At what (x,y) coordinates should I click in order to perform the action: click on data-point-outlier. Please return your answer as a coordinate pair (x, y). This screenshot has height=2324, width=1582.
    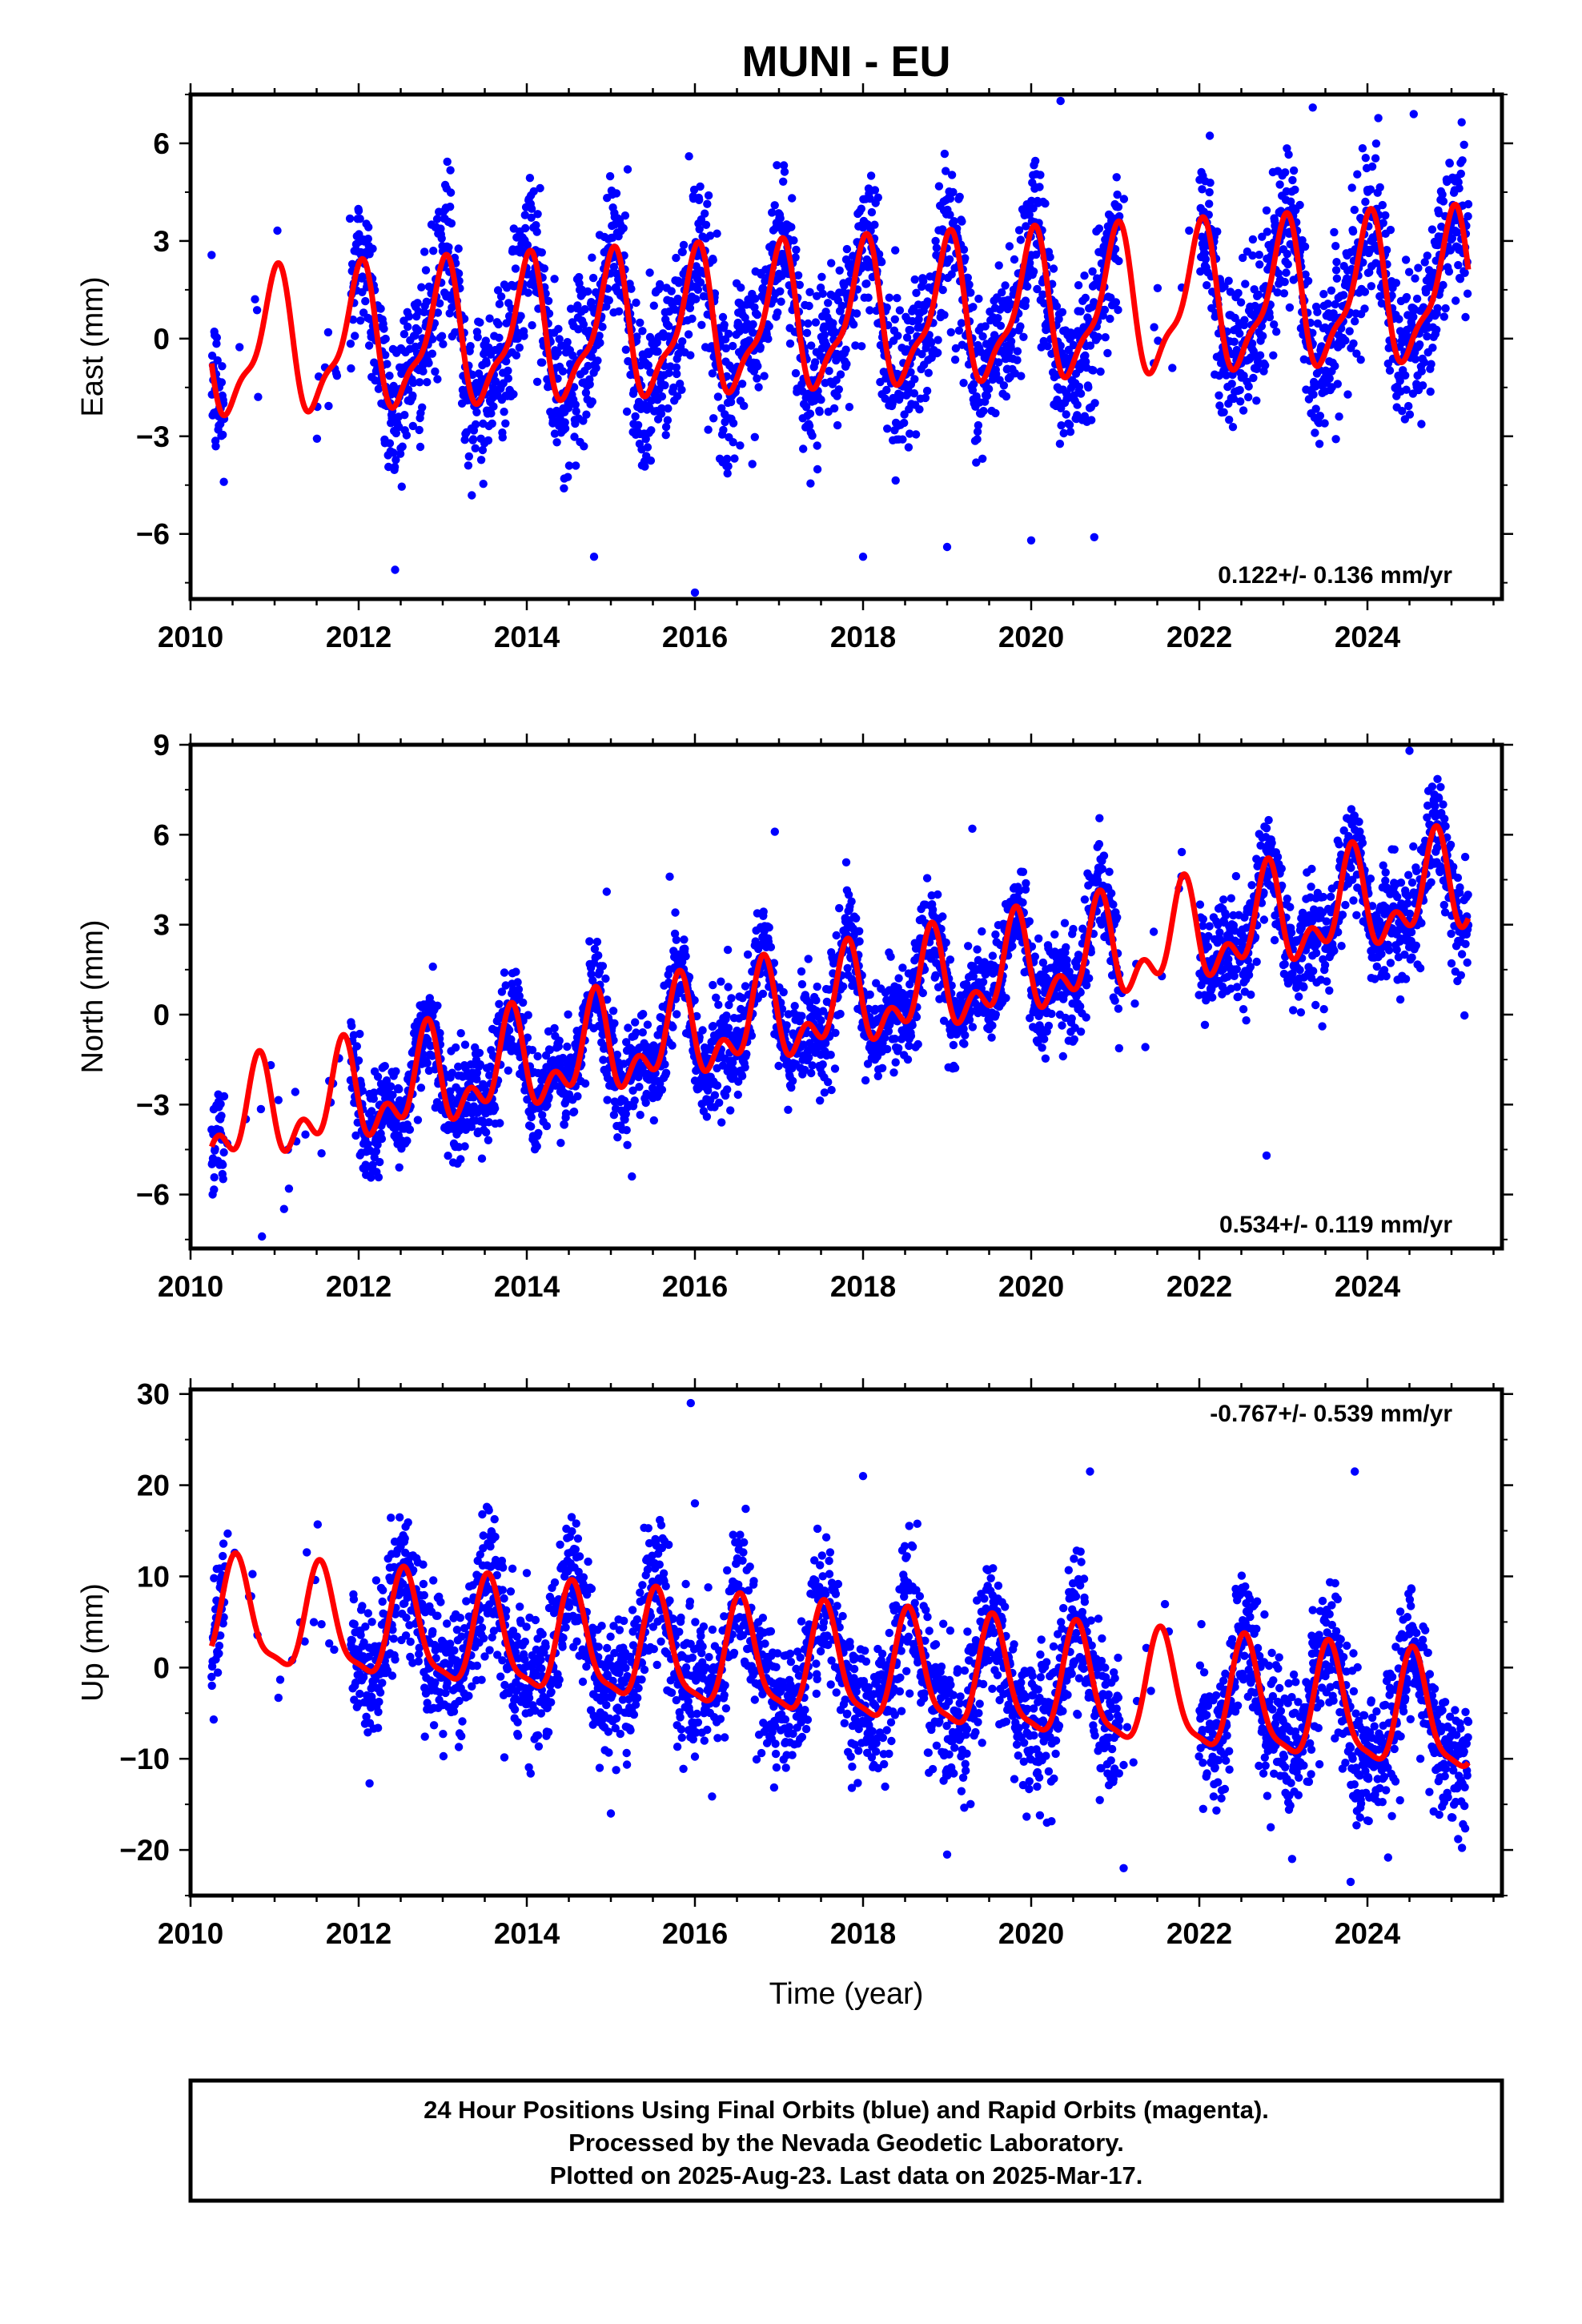
    Looking at the image, I should click on (695, 592).